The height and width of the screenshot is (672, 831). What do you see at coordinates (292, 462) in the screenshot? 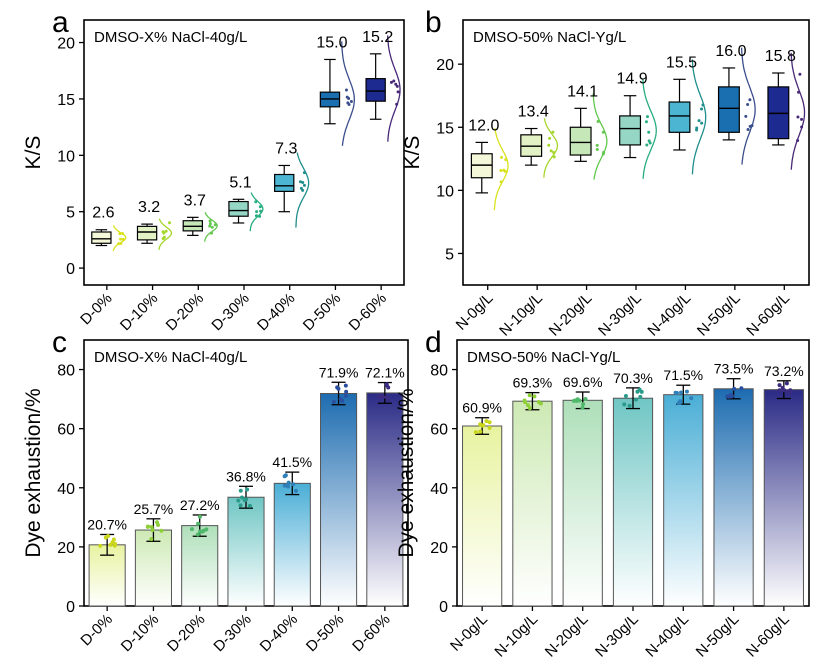
I see `value-label: 41.5%` at bounding box center [292, 462].